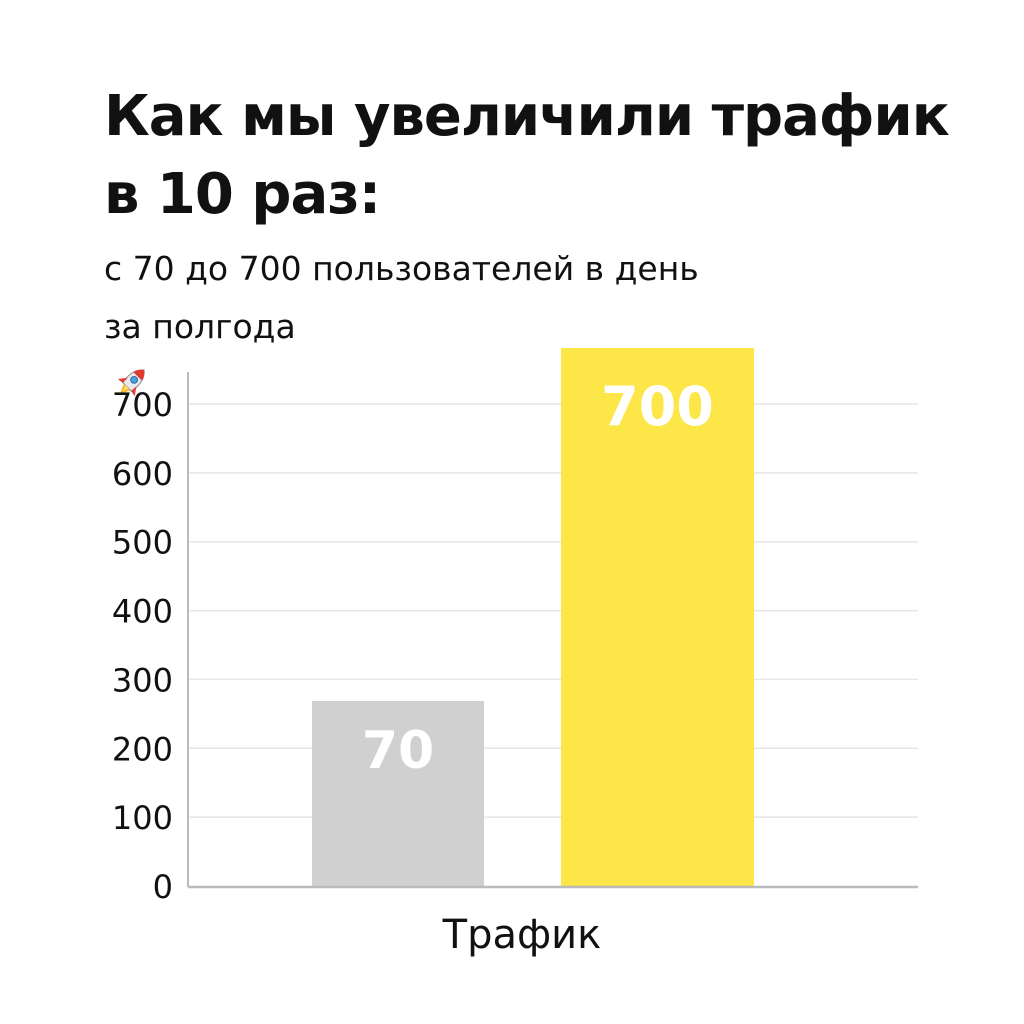 This screenshot has height=1024, width=1024. Describe the element at coordinates (142, 474) in the screenshot. I see `y-tick-label: 600` at that location.